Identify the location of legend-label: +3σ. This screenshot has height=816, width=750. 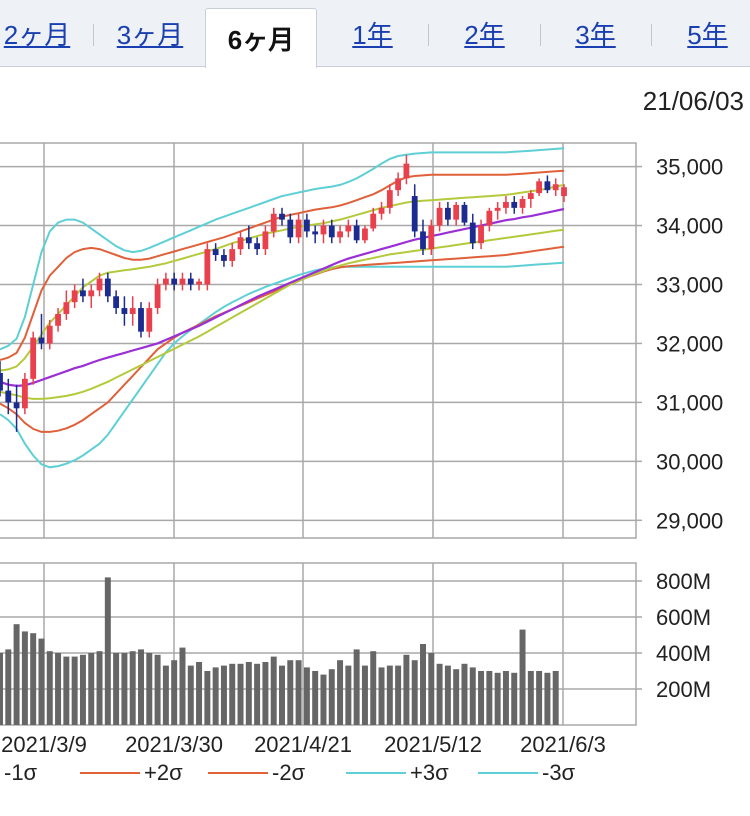
(429, 772).